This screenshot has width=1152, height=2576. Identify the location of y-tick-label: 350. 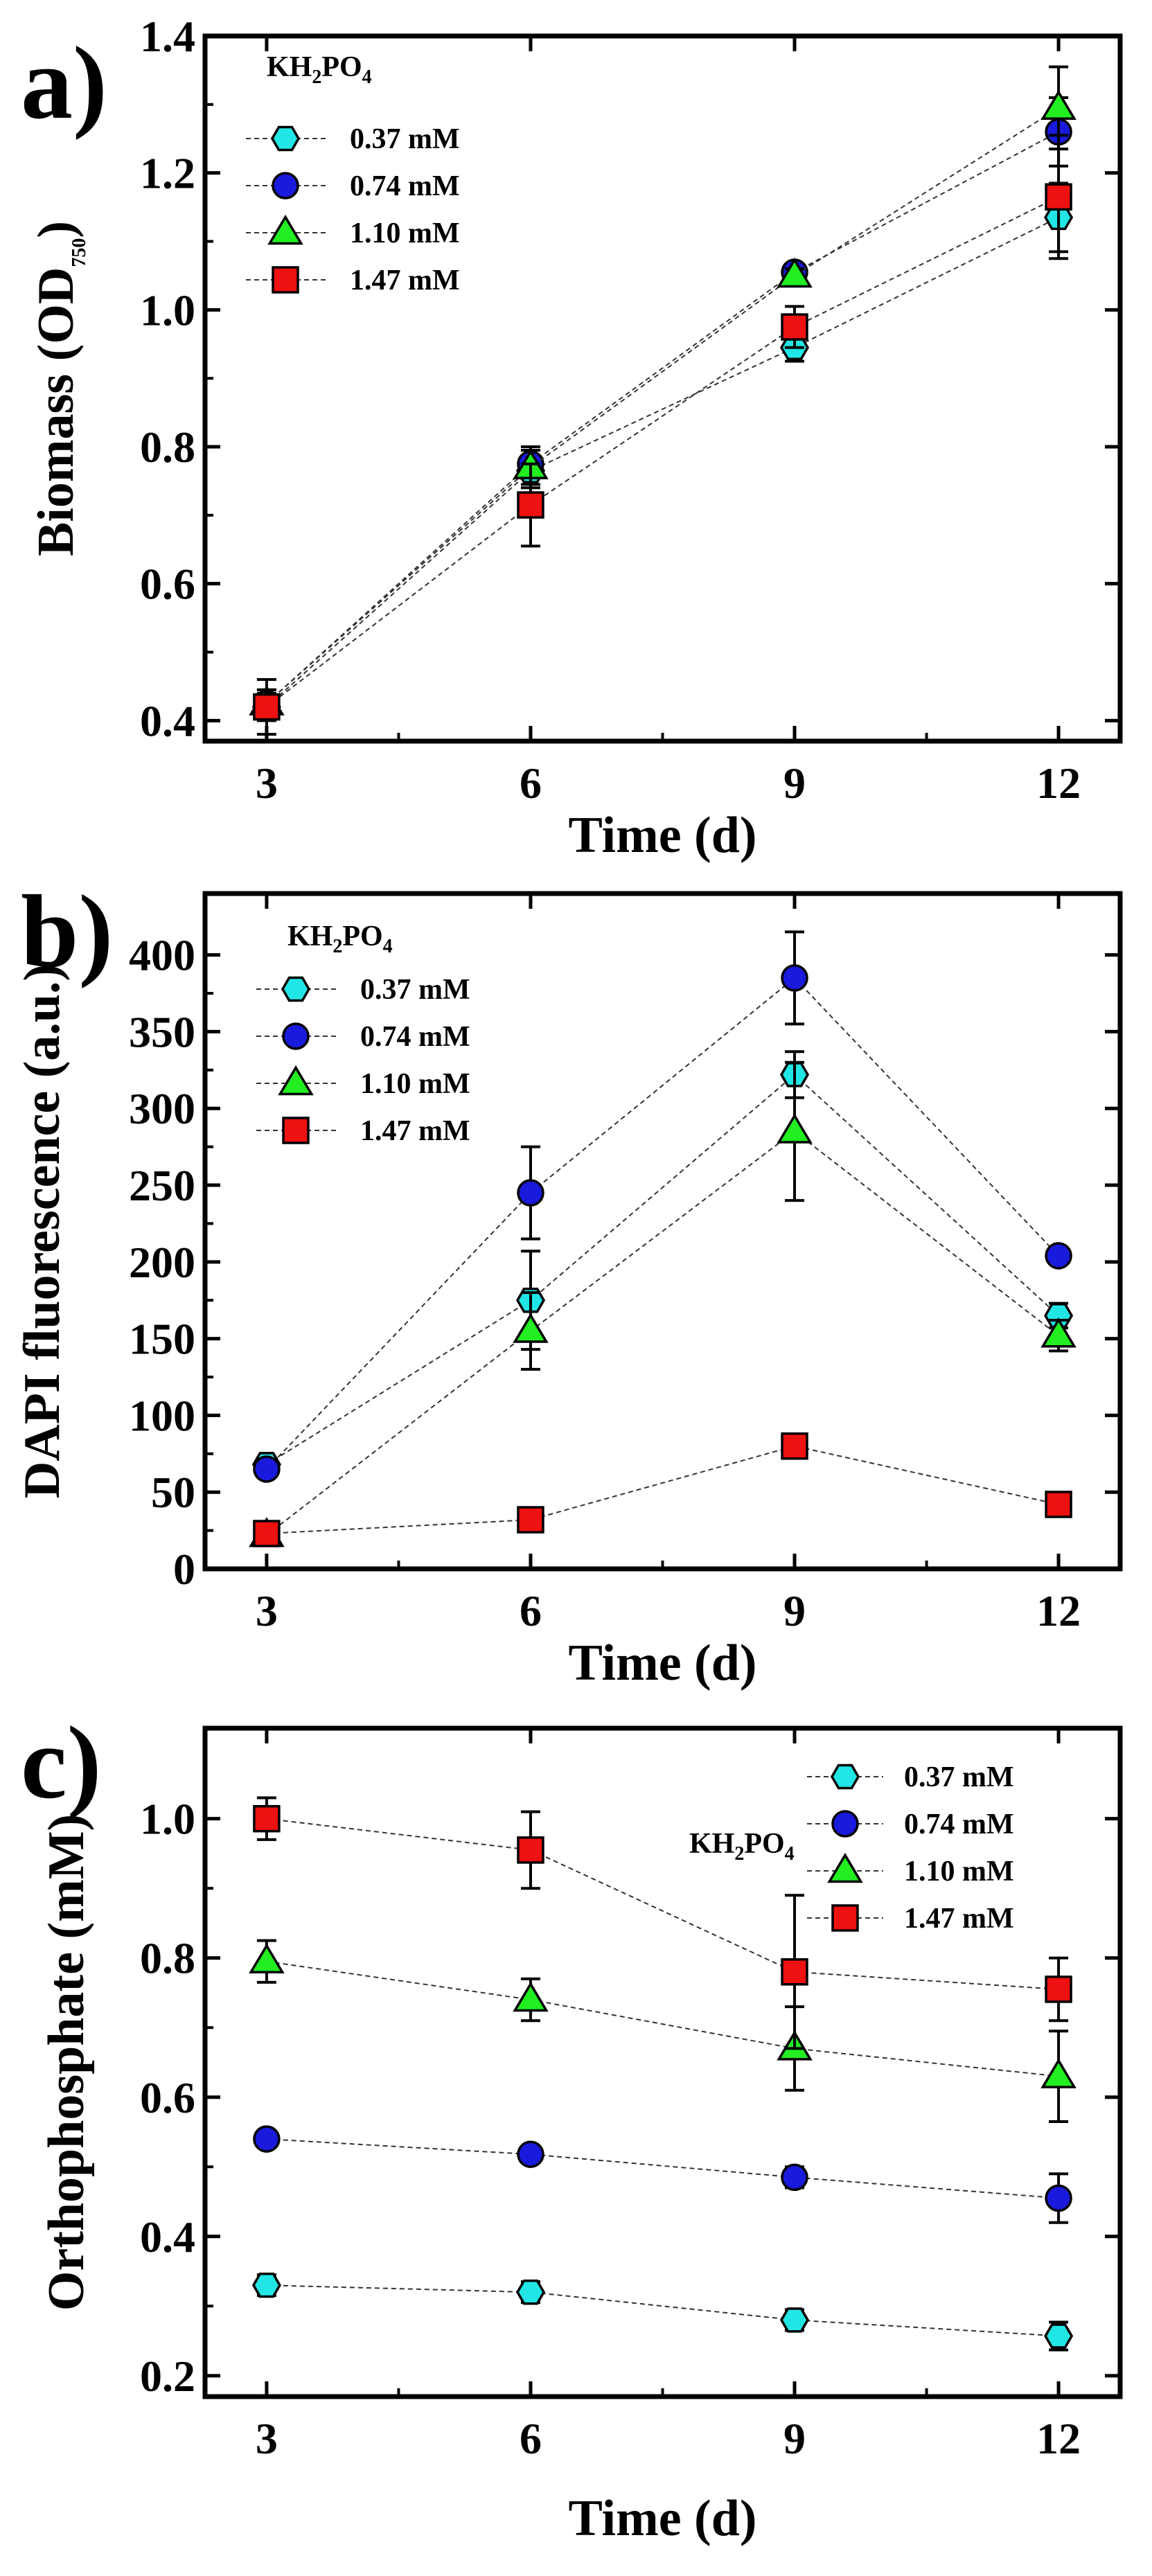
(162, 1031).